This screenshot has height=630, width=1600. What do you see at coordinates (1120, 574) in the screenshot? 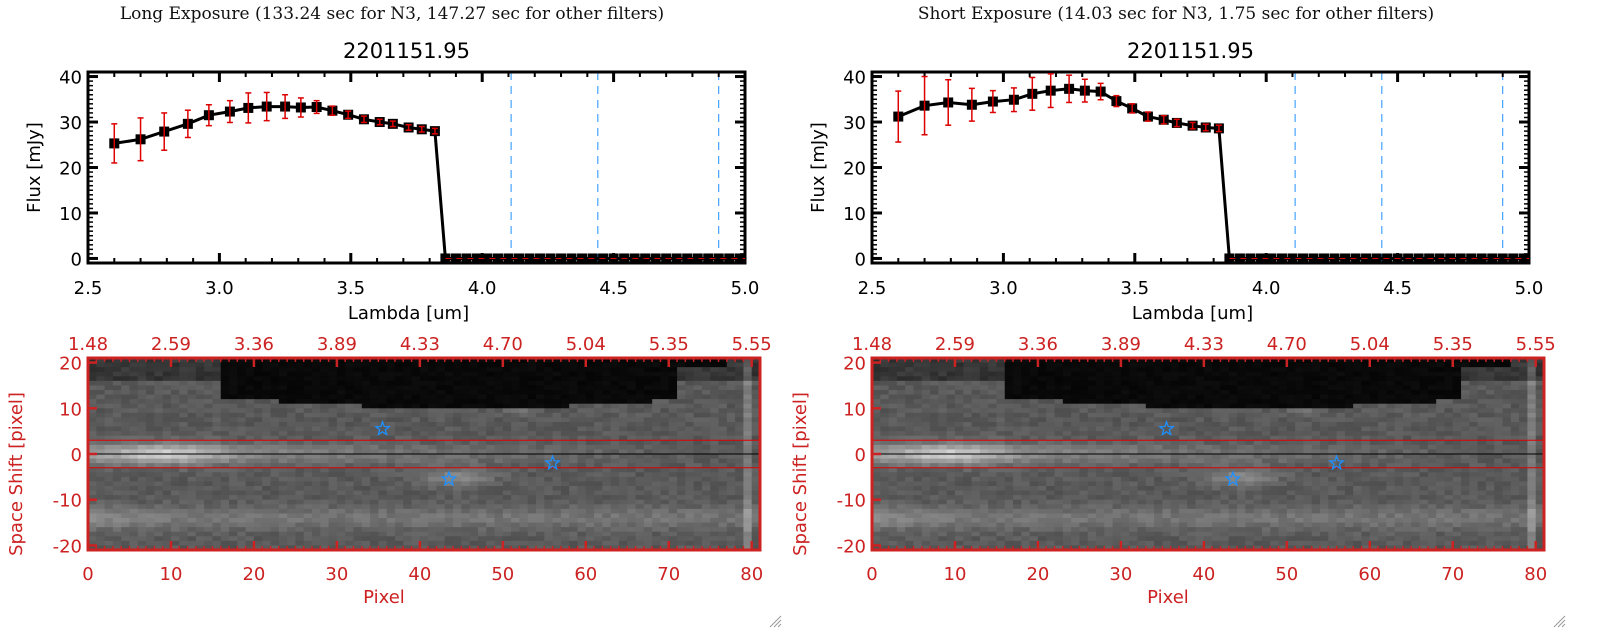
I see `x-tick-label: 30` at bounding box center [1120, 574].